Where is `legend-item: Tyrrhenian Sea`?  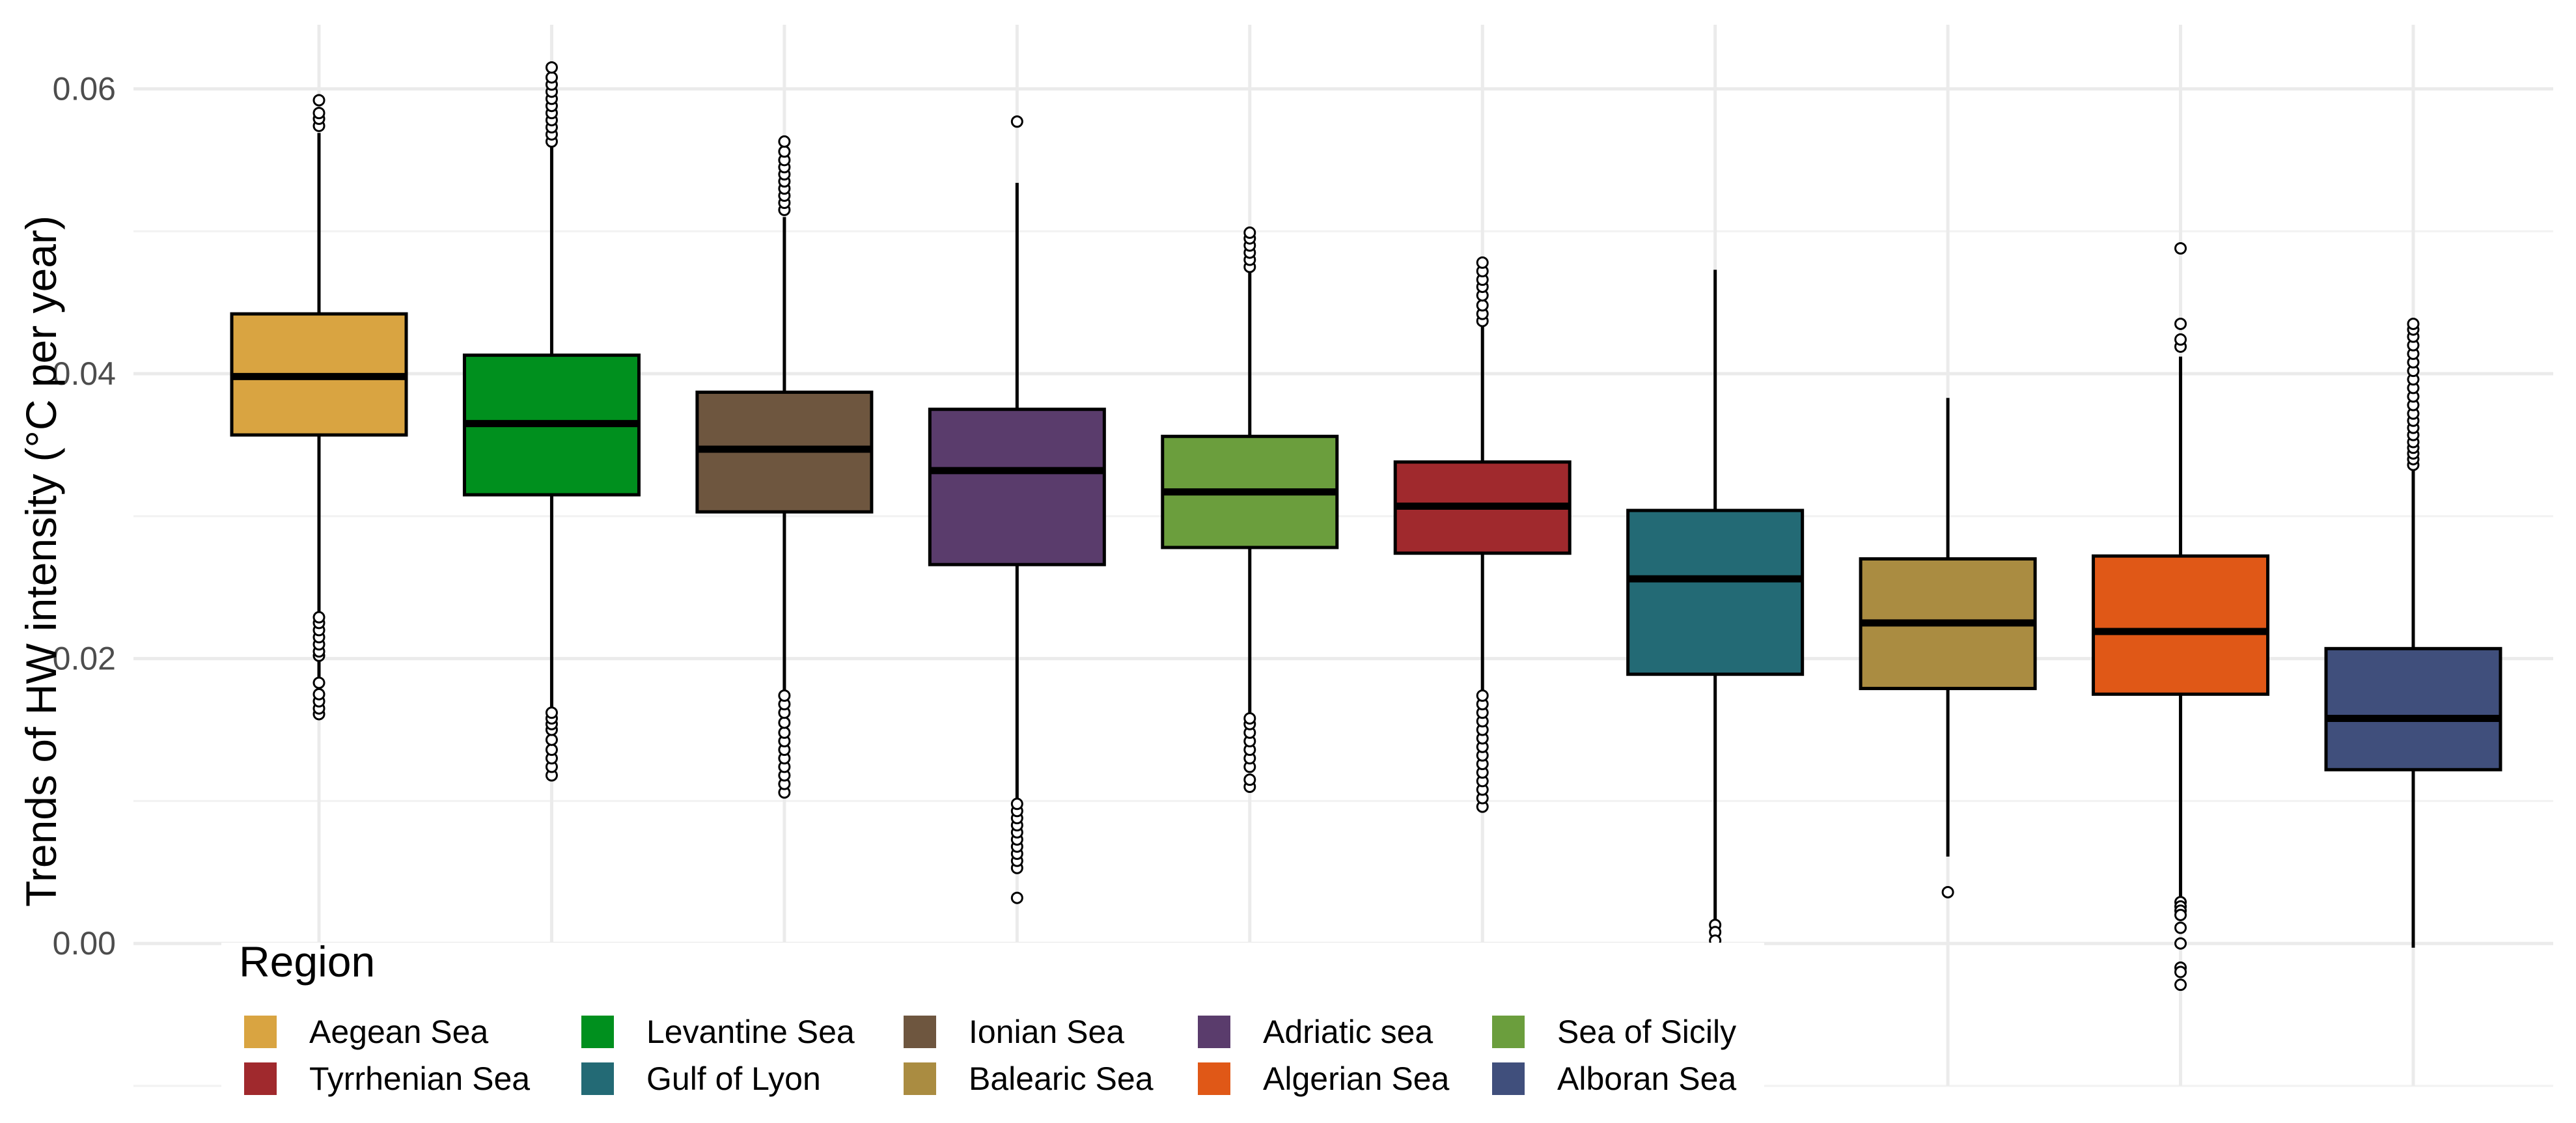
legend-item: Tyrrhenian Sea is located at coordinates (387, 1079).